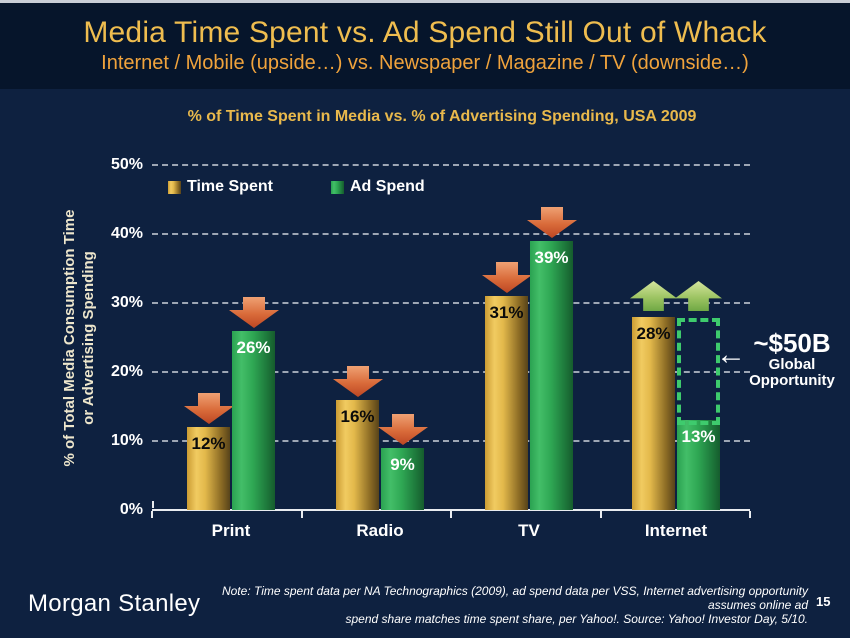 The image size is (850, 638). I want to click on y-tick-label-10%: 10%, so click(126, 440).